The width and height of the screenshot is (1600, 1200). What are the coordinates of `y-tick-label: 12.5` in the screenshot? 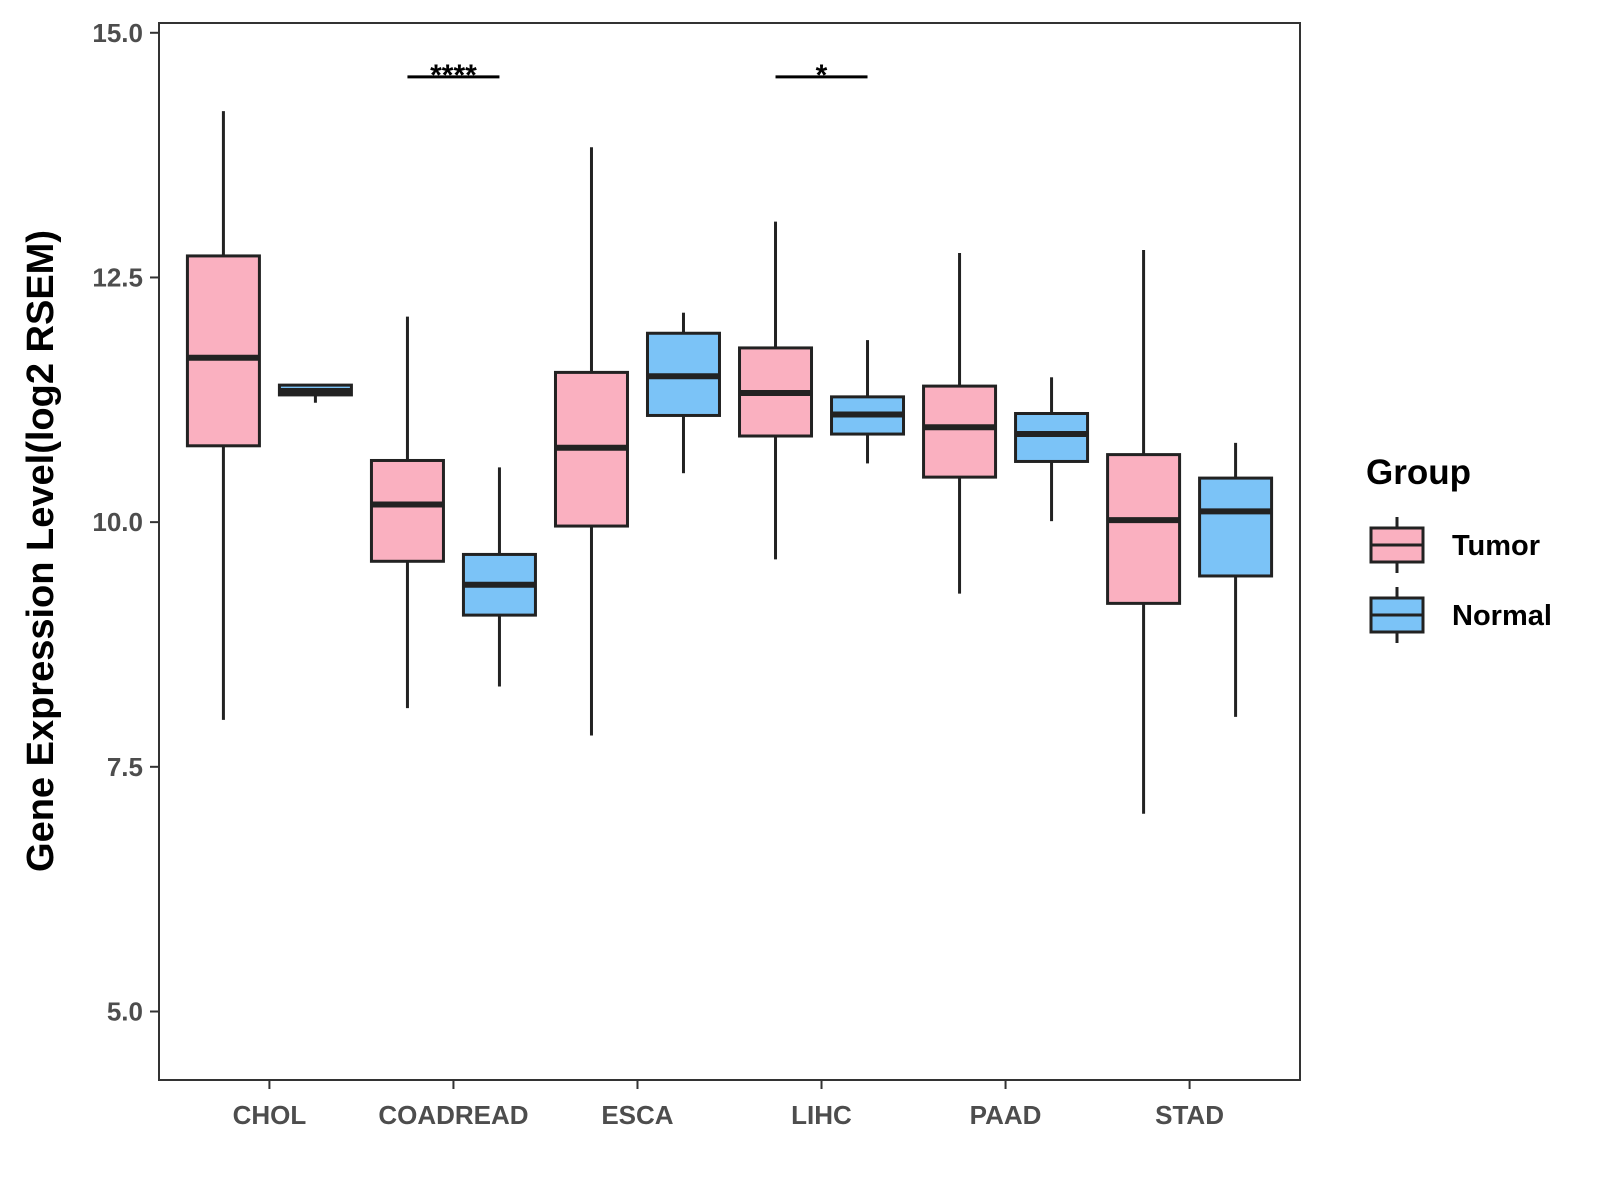 It's located at (117, 277).